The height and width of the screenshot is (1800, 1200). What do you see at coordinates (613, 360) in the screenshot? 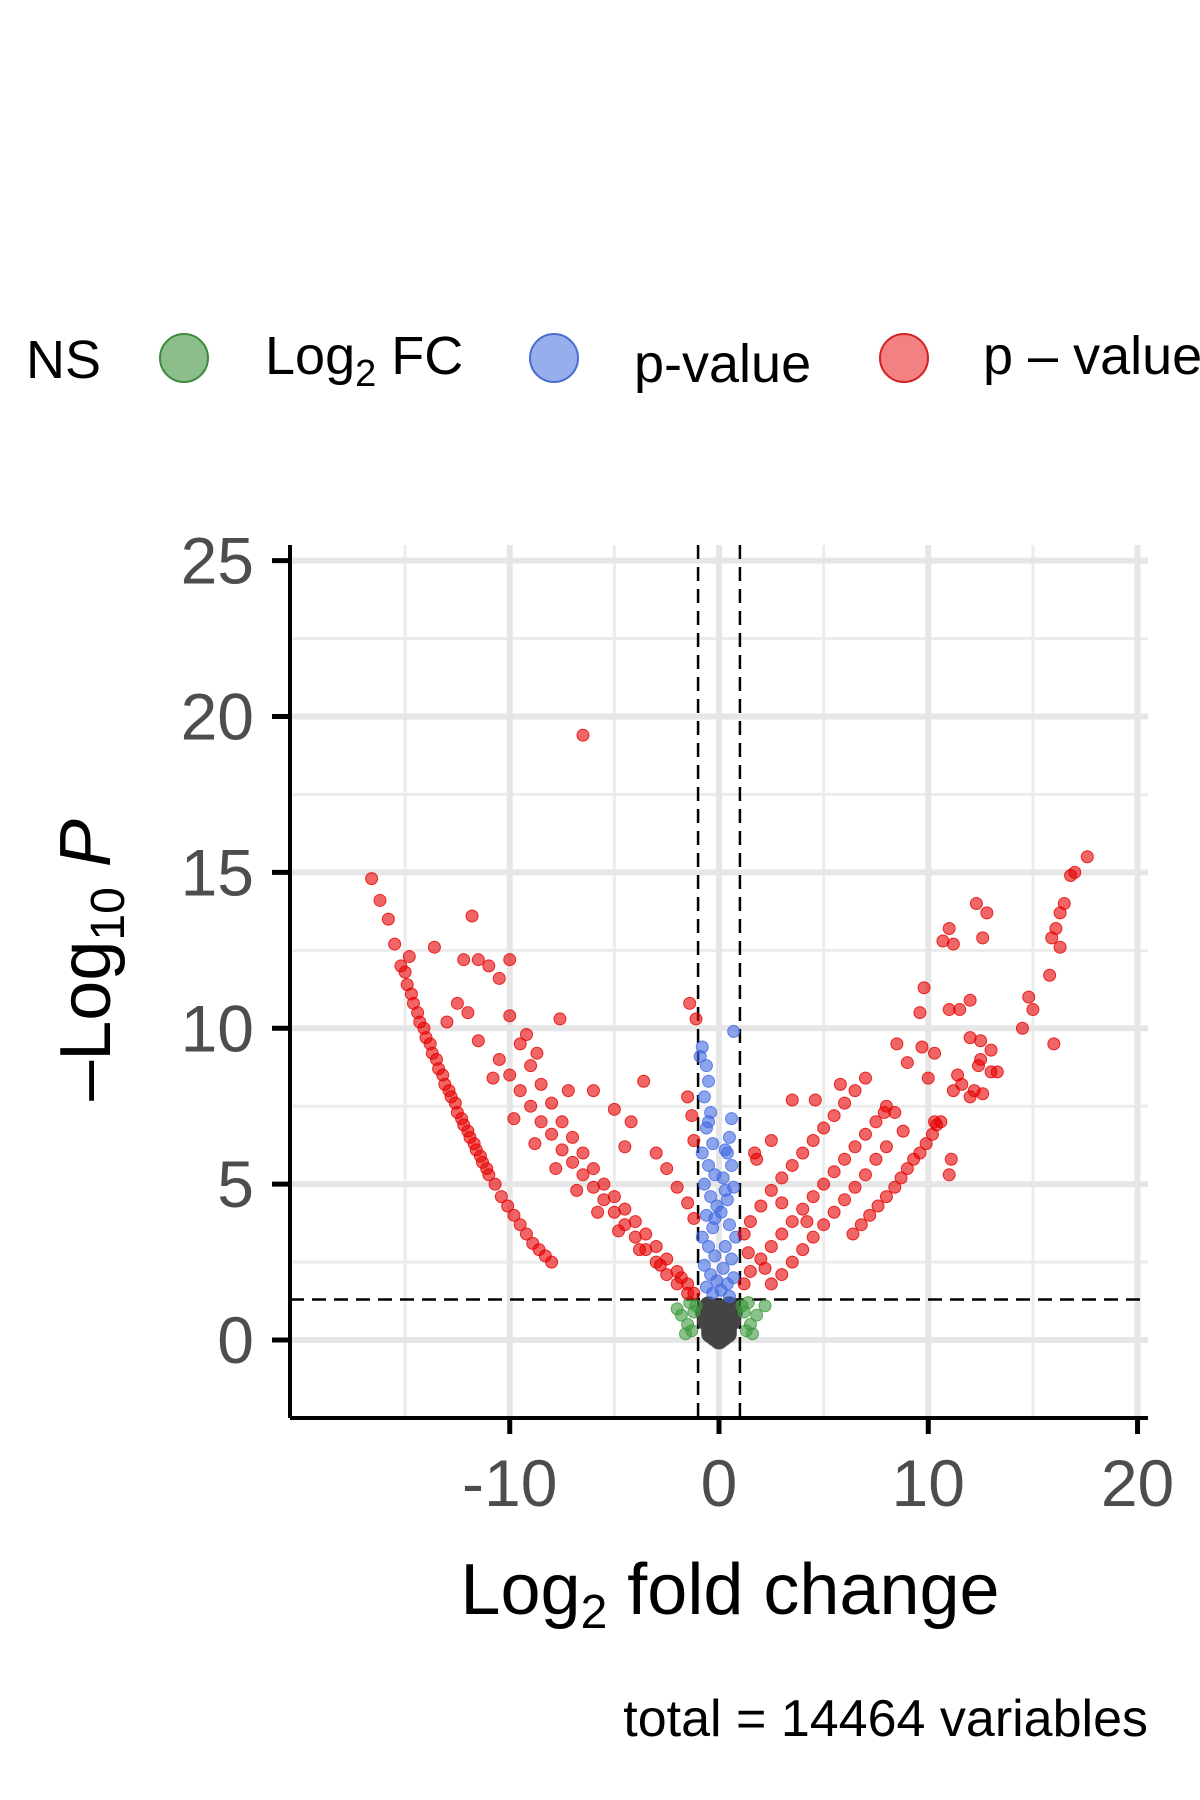
I see `legend: NS Log2 FC p-value p – value` at bounding box center [613, 360].